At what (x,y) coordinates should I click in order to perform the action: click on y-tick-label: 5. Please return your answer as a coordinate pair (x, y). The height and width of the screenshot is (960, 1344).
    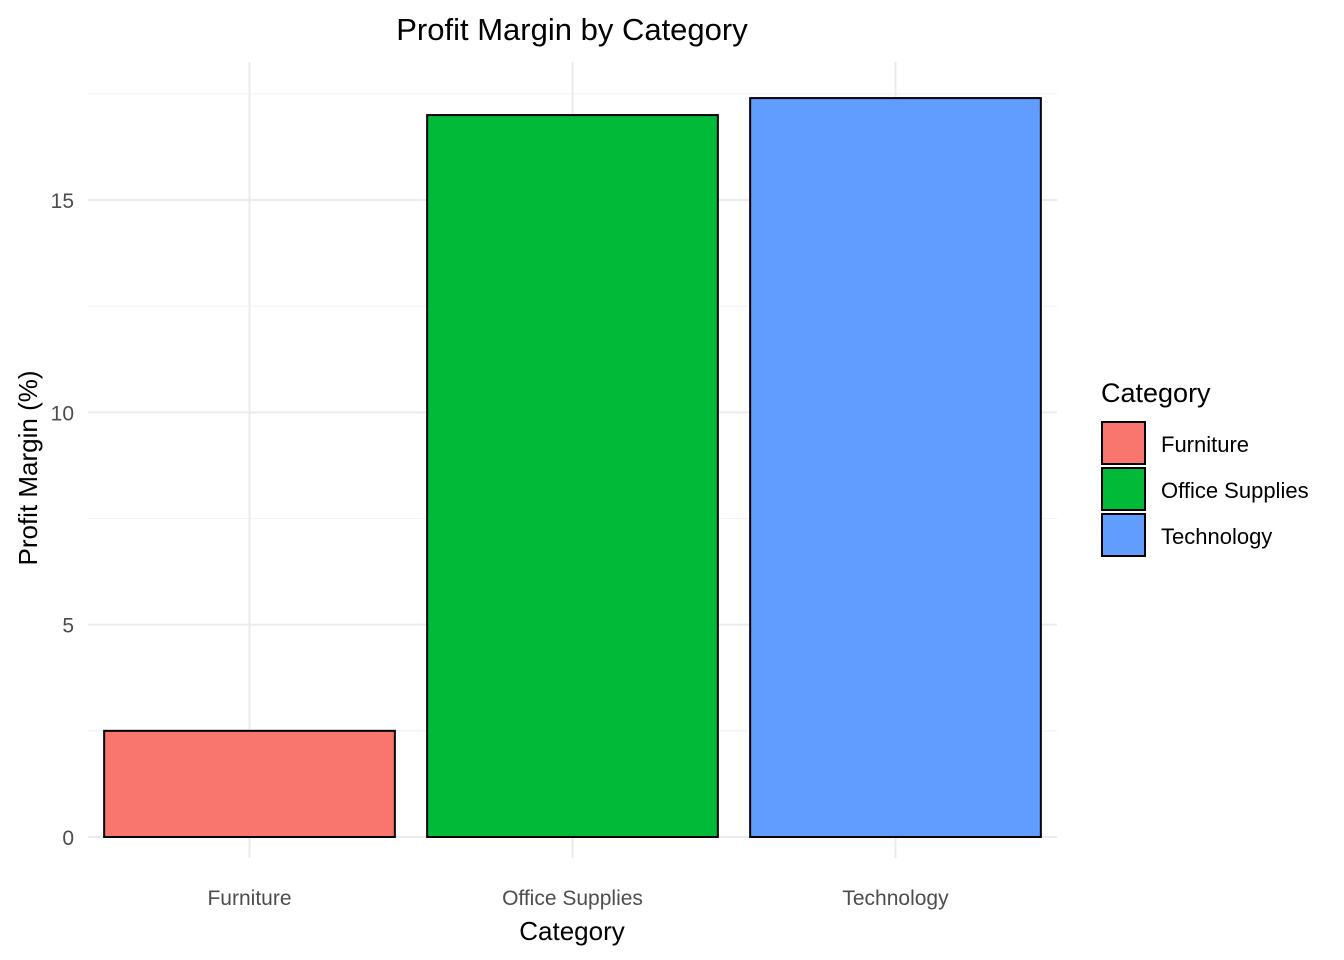
    Looking at the image, I should click on (68, 626).